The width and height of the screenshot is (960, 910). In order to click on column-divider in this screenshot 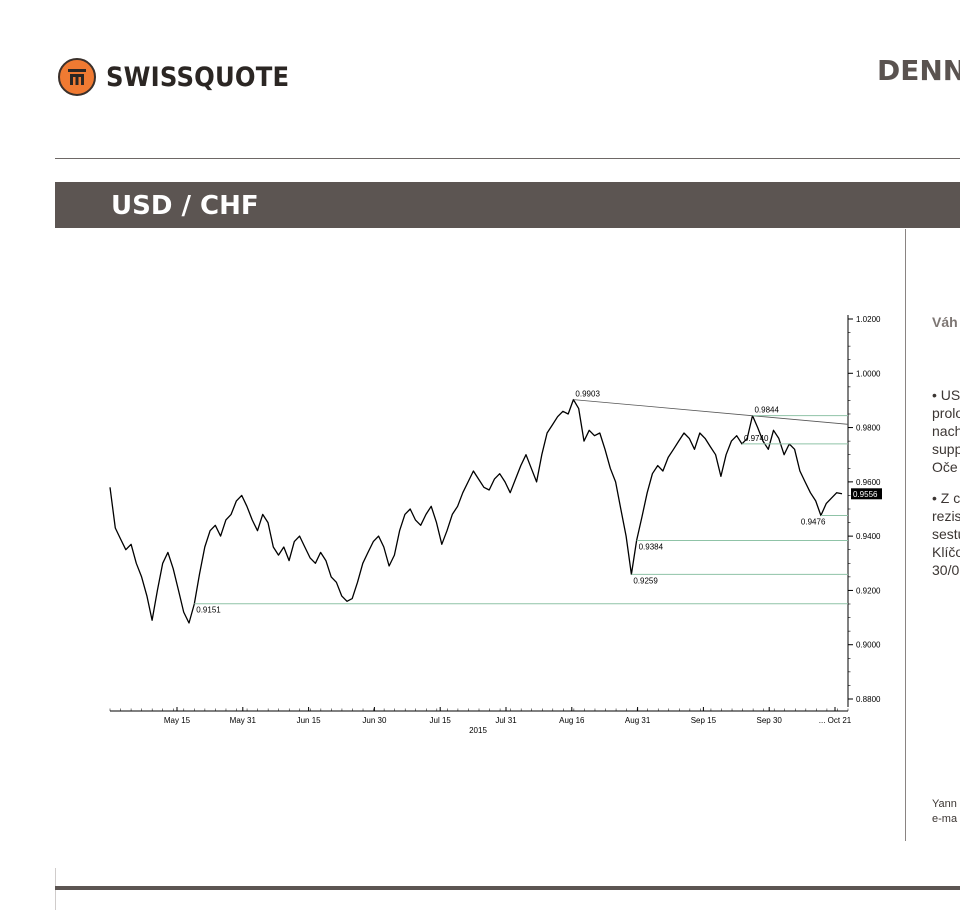, I will do `click(905, 535)`.